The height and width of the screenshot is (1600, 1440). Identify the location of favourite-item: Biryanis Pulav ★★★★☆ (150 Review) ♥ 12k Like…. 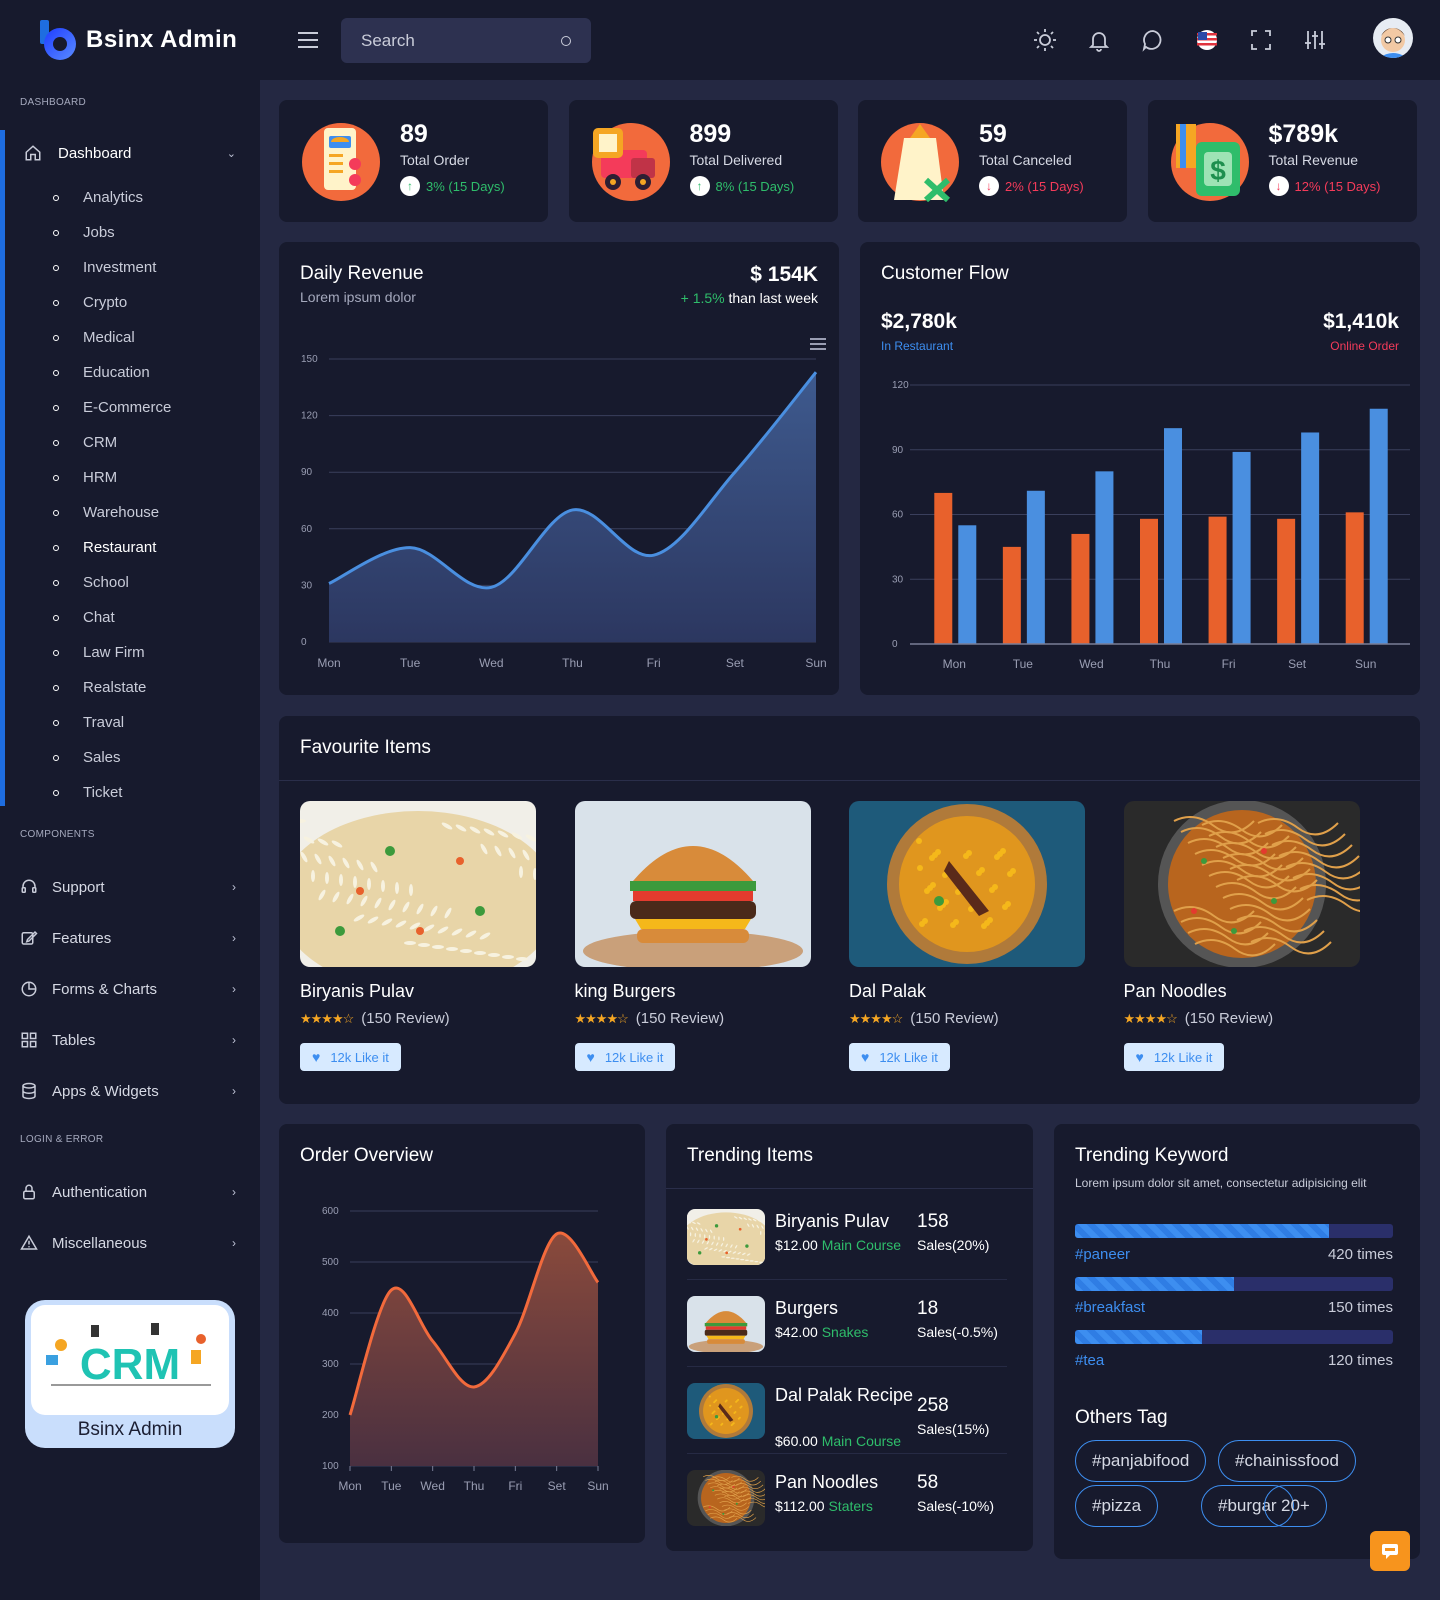
(418, 936).